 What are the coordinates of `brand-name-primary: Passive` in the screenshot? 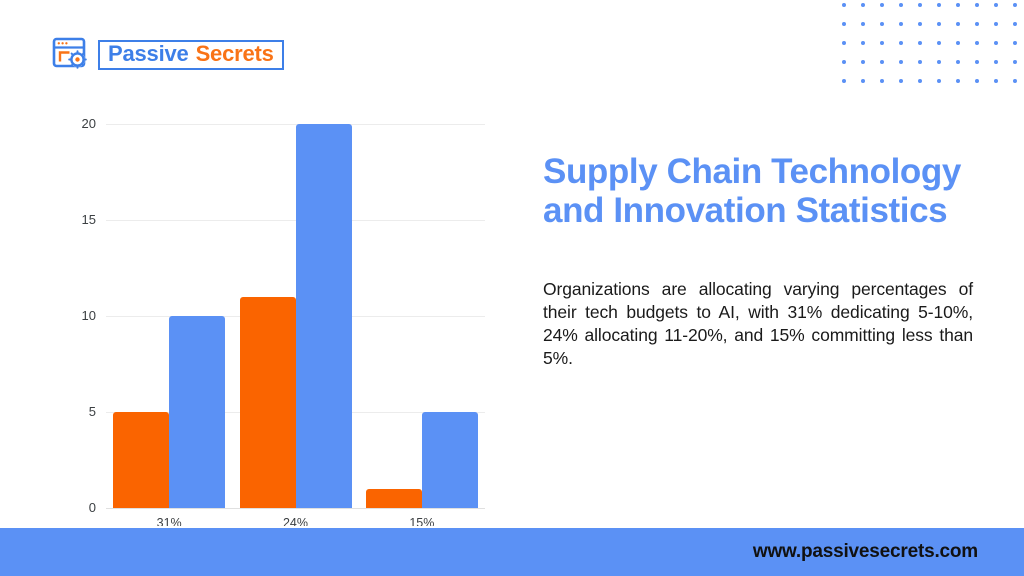 It's located at (148, 53).